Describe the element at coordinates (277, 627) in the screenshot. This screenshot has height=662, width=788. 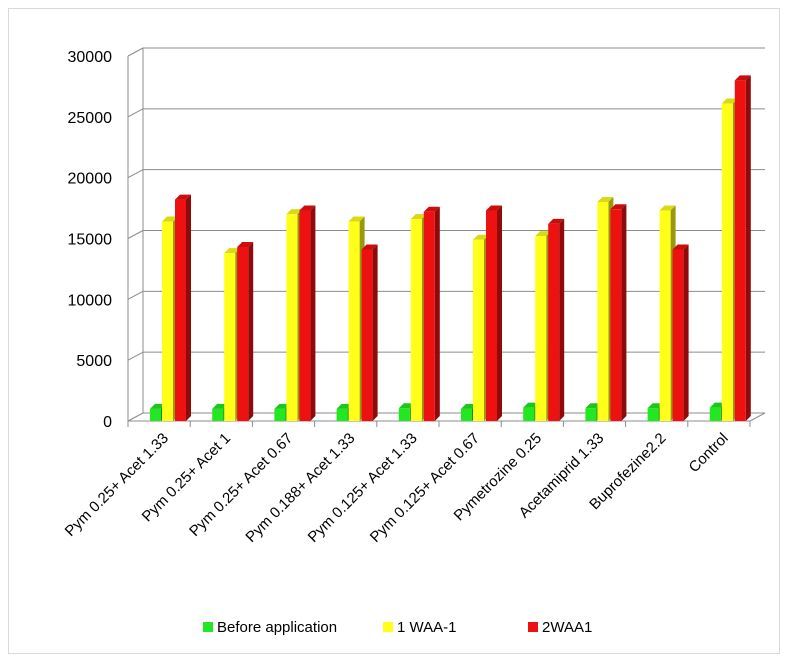
I see `legend-label: Before application` at that location.